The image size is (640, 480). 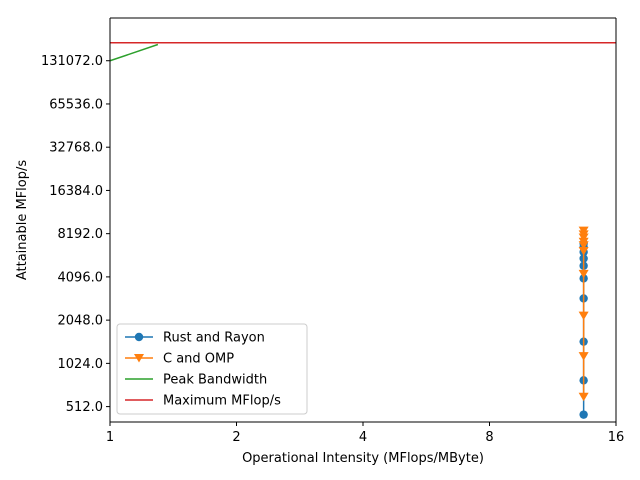 I want to click on x-tick-label: 1, so click(x=110, y=437).